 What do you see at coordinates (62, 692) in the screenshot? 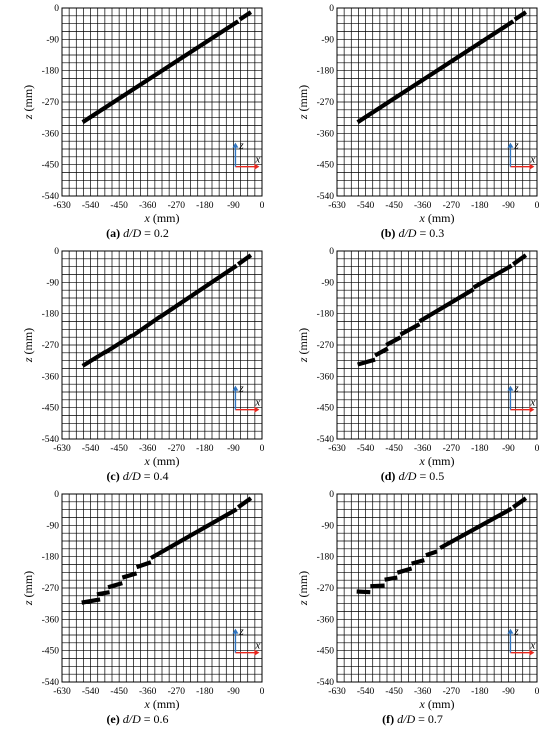
I see `x-tick-label: -630` at bounding box center [62, 692].